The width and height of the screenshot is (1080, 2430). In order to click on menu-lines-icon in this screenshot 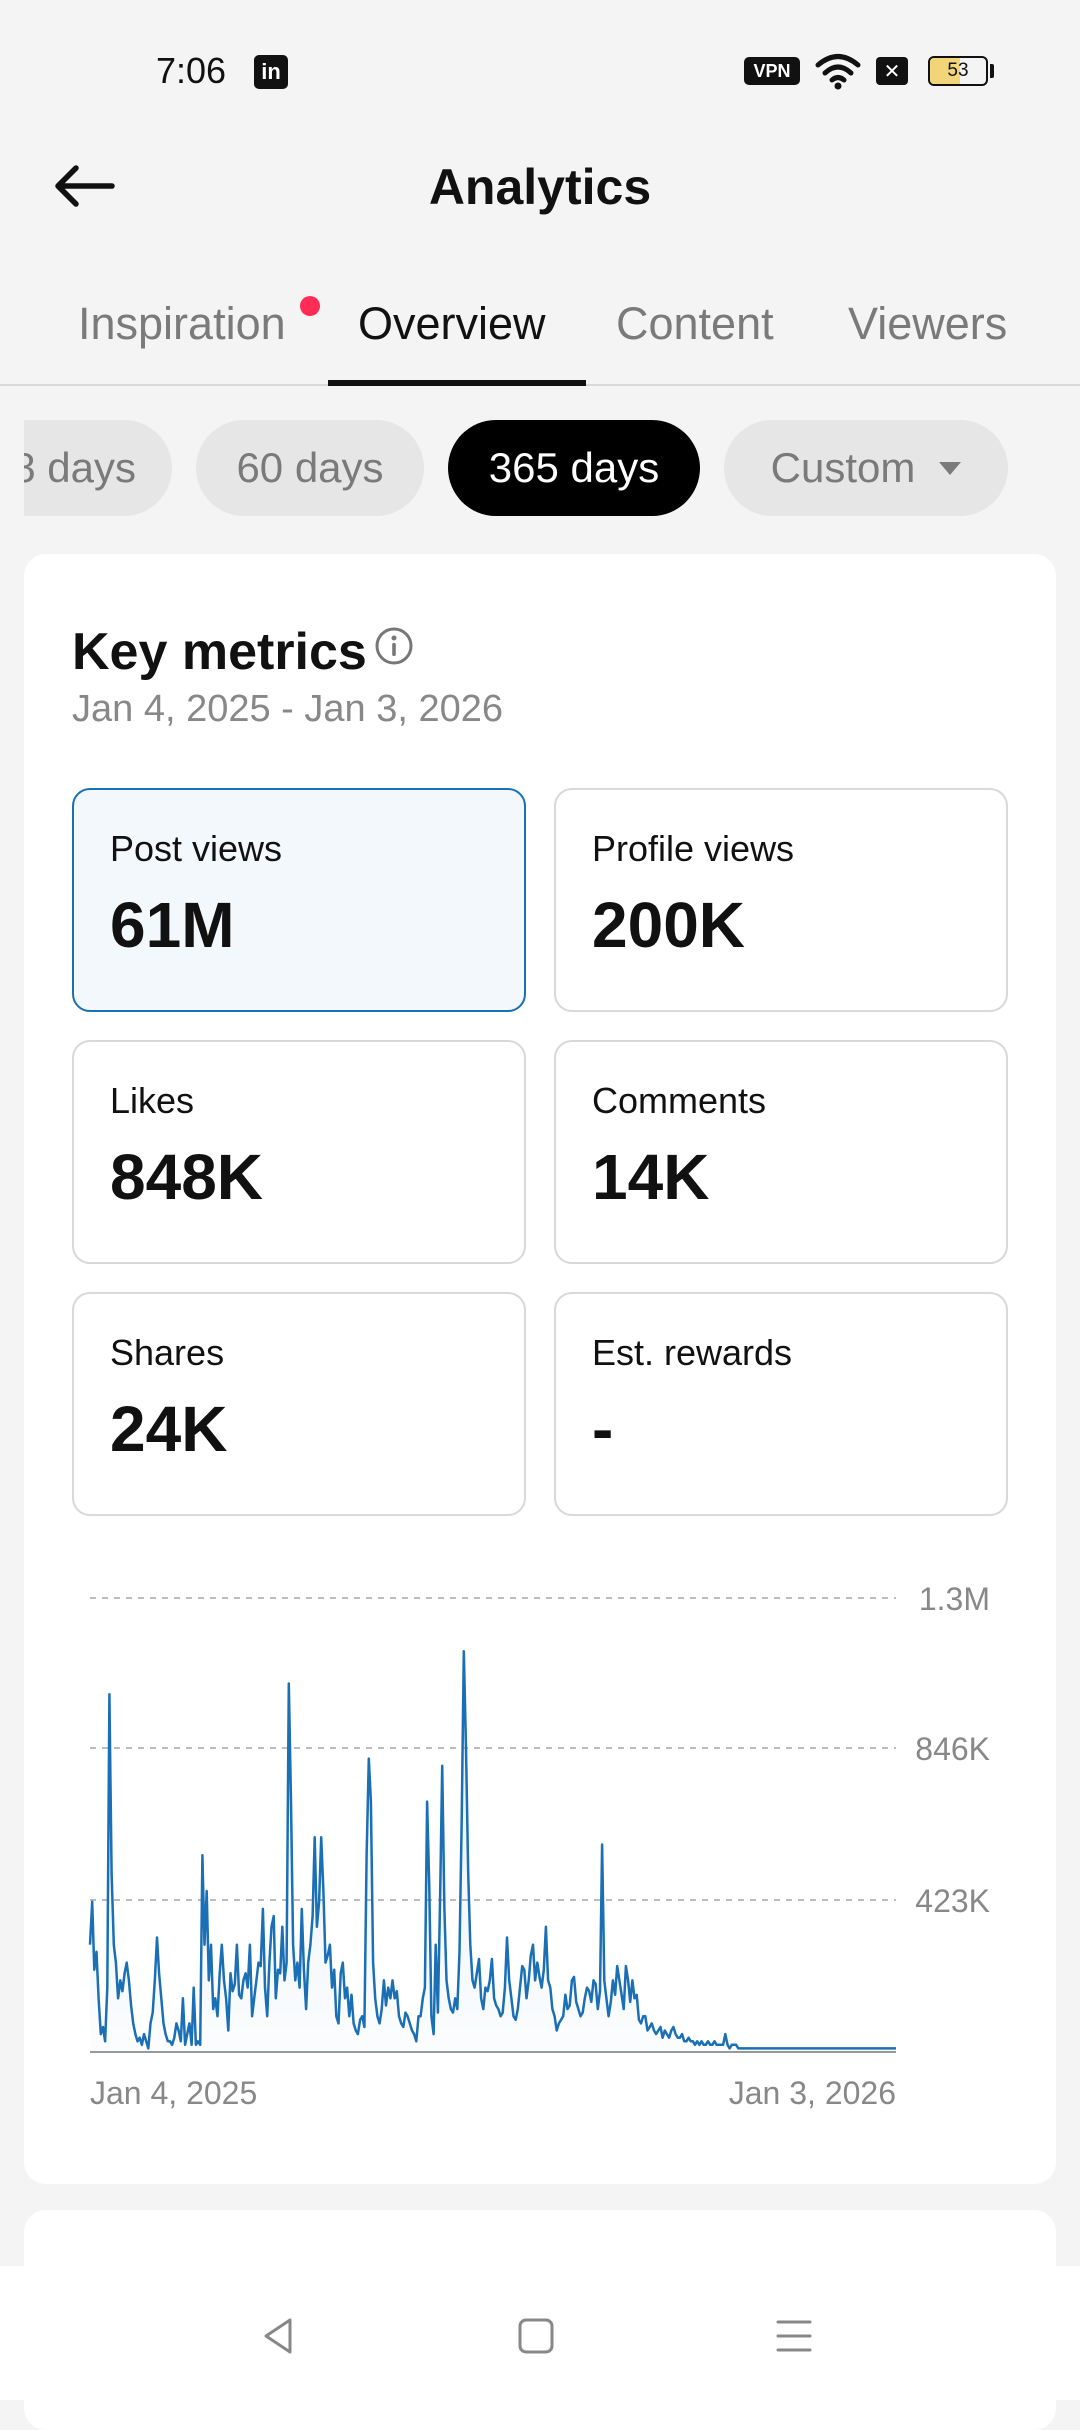, I will do `click(794, 2336)`.